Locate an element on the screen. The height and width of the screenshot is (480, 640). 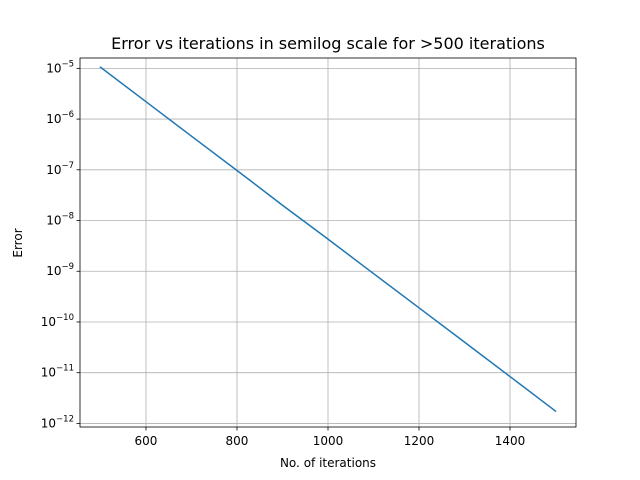
y-axis-title: Error is located at coordinates (18, 242).